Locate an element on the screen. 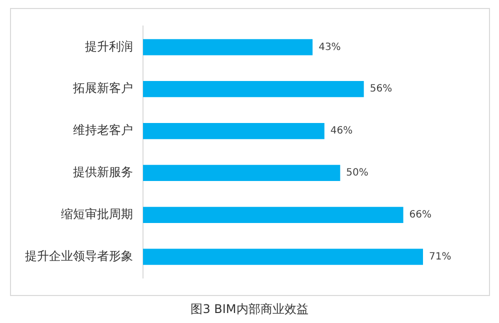 The image size is (499, 323). text: 图3 BIM内部商业效益 is located at coordinates (250, 309).